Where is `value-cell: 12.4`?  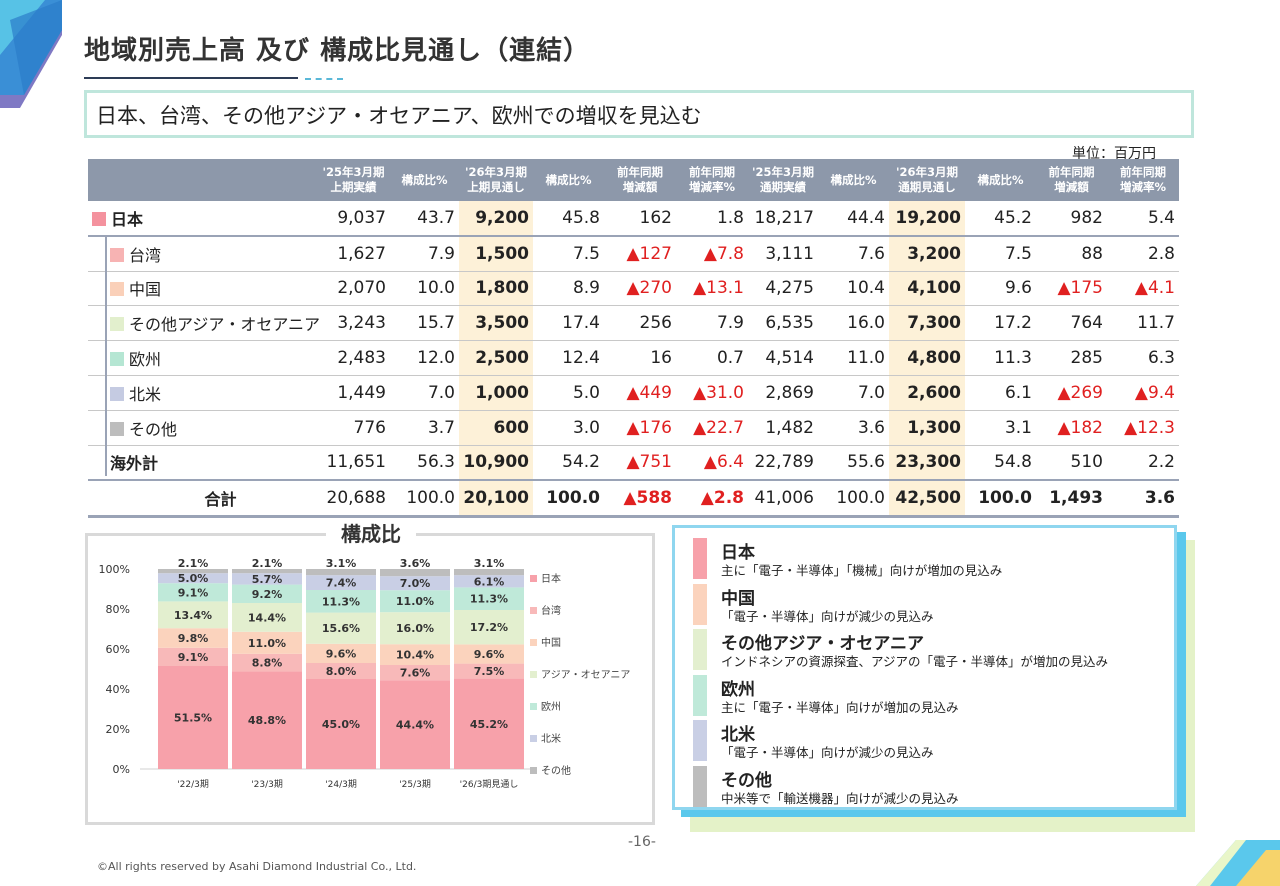
value-cell: 12.4 is located at coordinates (568, 358).